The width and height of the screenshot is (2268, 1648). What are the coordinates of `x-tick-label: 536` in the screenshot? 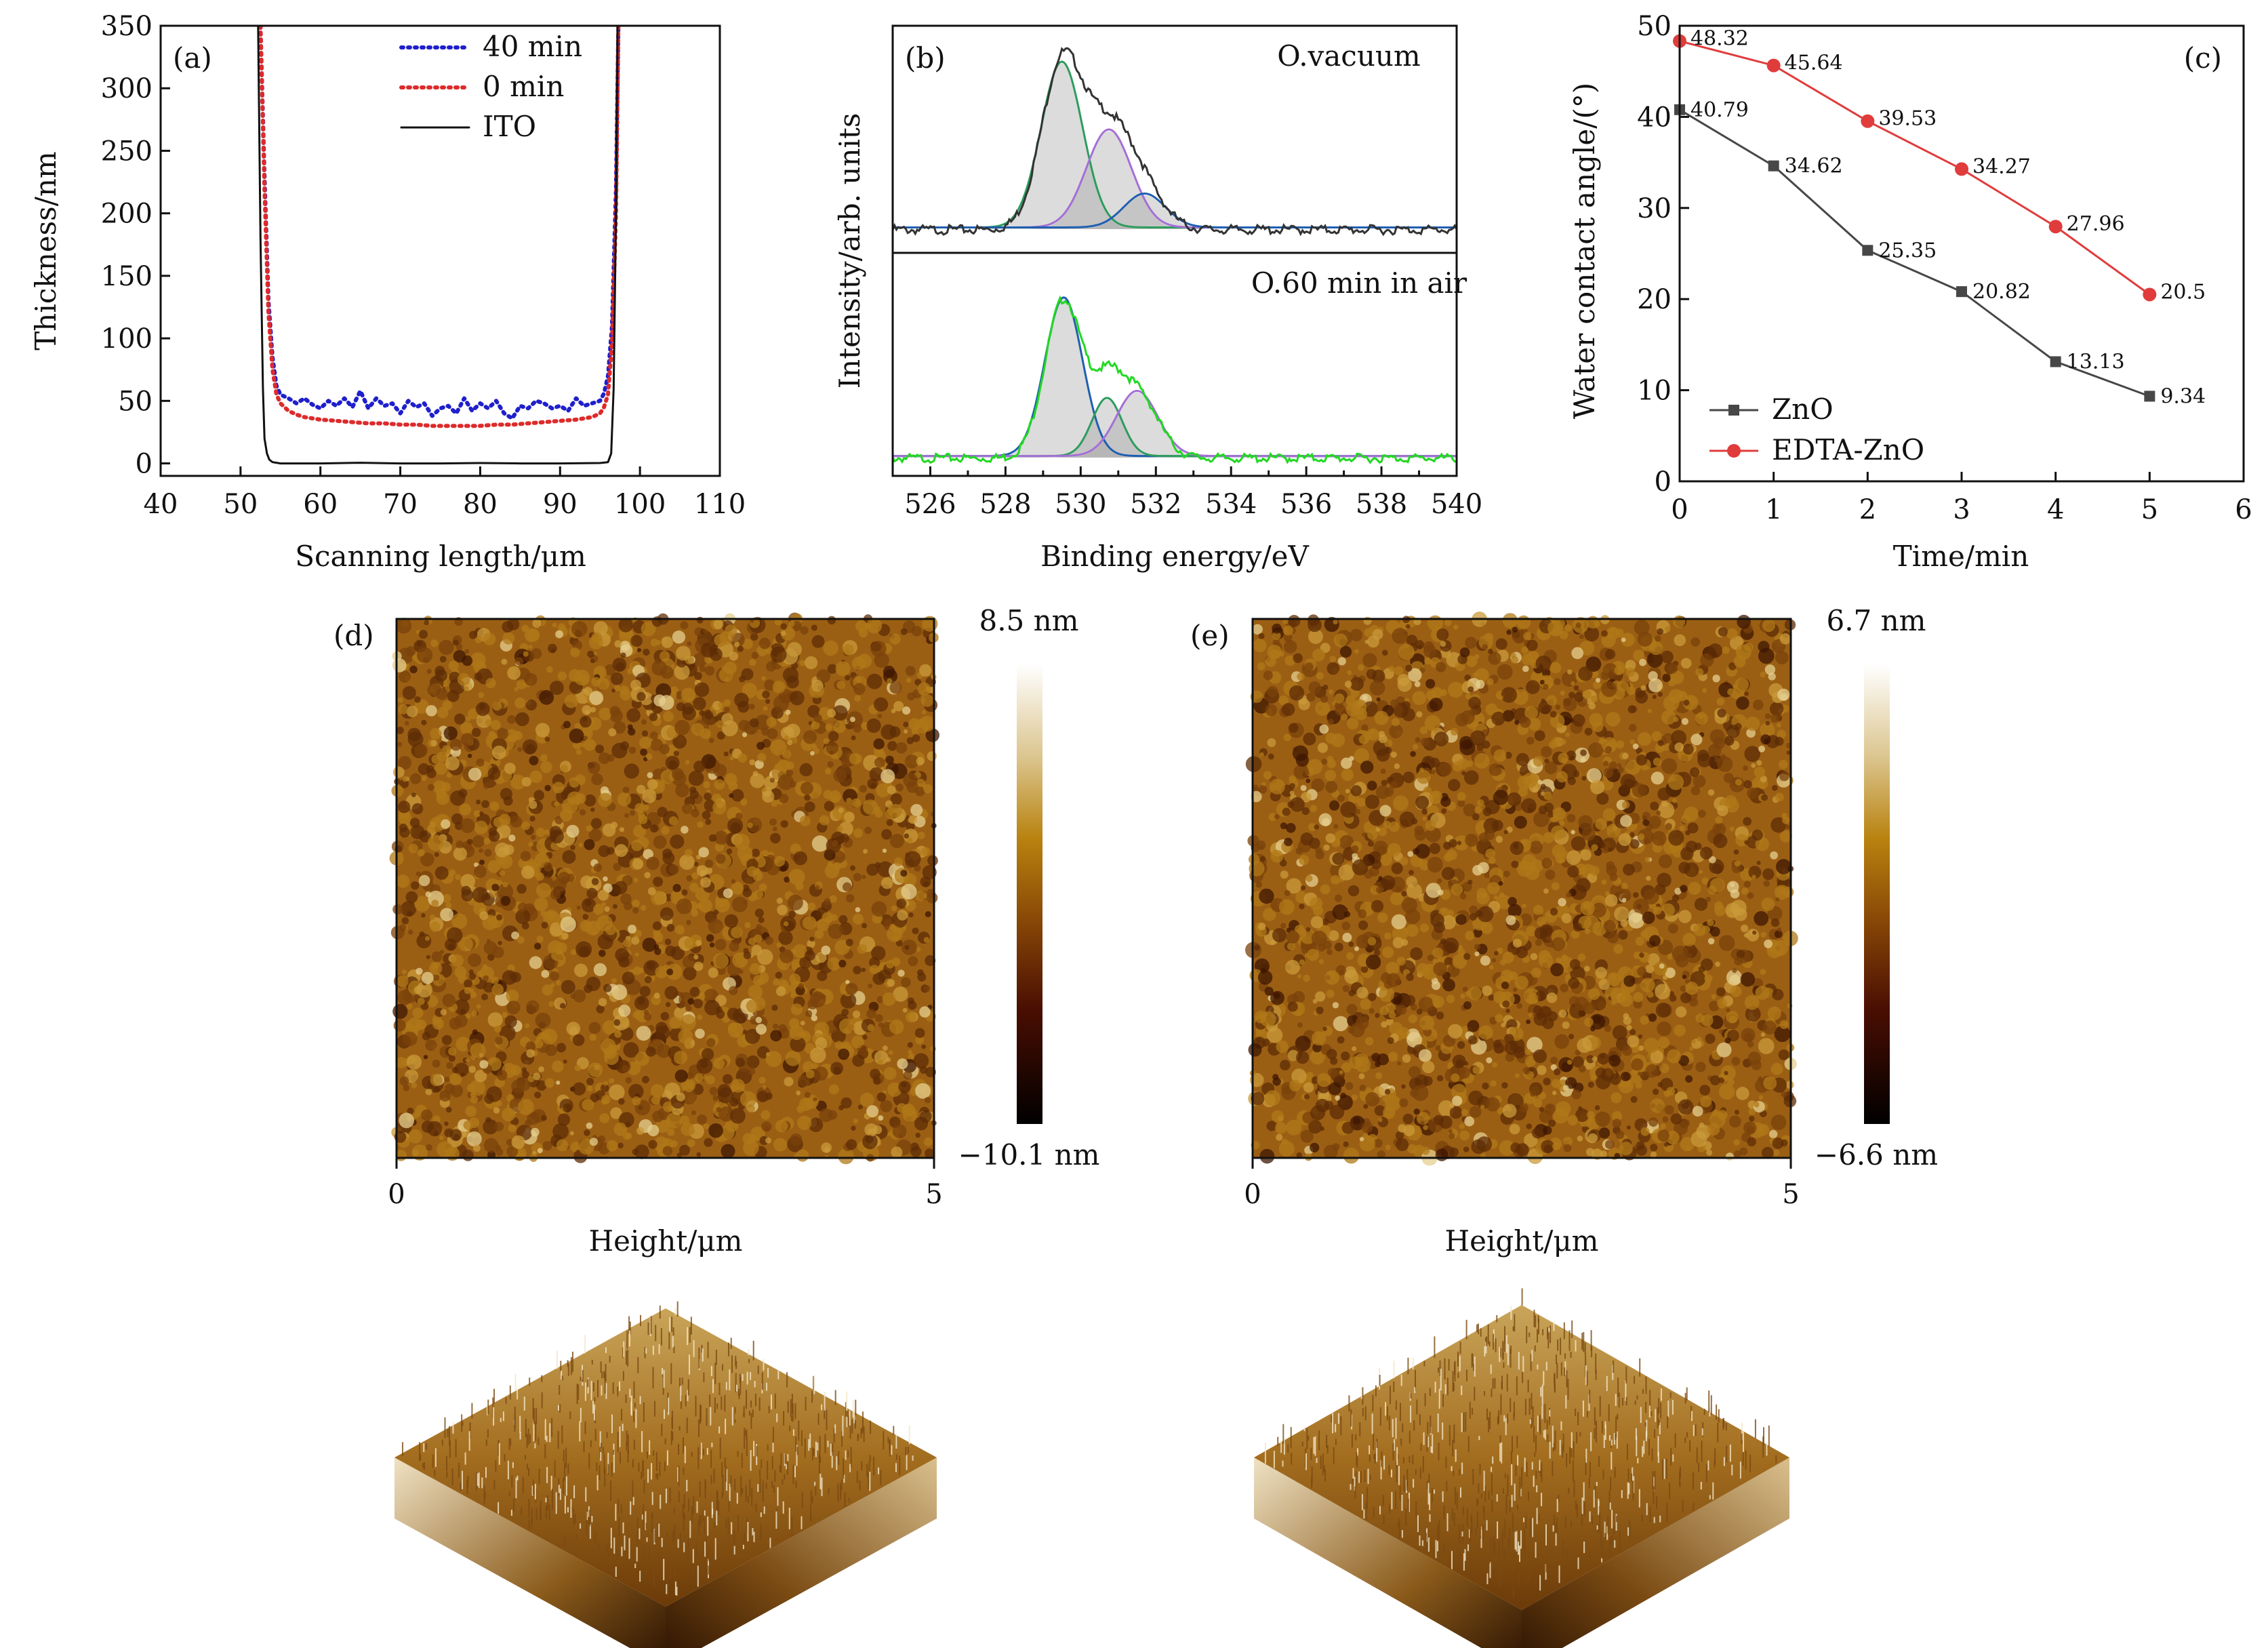 It's located at (1306, 505).